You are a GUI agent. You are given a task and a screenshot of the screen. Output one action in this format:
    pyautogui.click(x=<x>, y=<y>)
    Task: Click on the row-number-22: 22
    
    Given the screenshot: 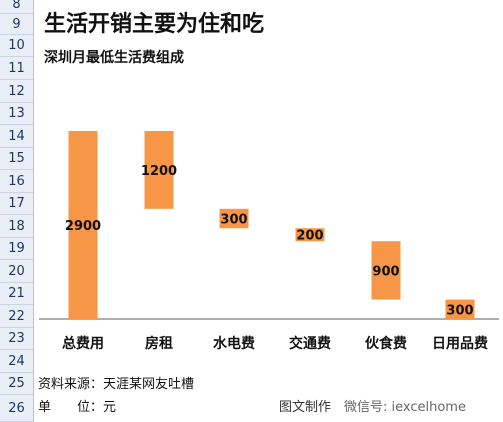 What is the action you would take?
    pyautogui.click(x=16, y=316)
    